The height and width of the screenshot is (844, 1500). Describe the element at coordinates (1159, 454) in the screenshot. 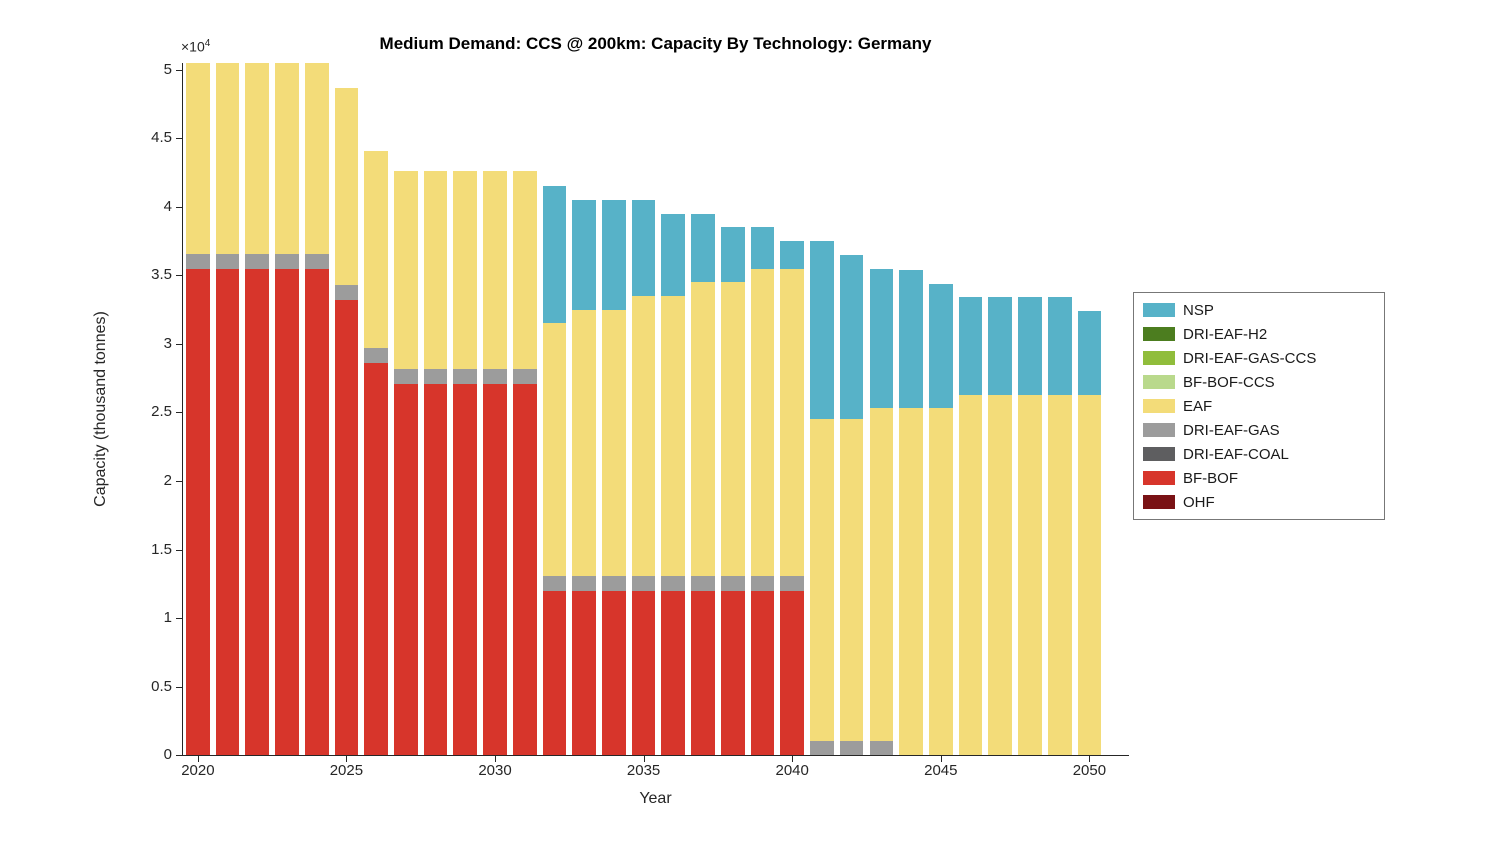

I see `legend-swatch-dri-eaf-coal` at that location.